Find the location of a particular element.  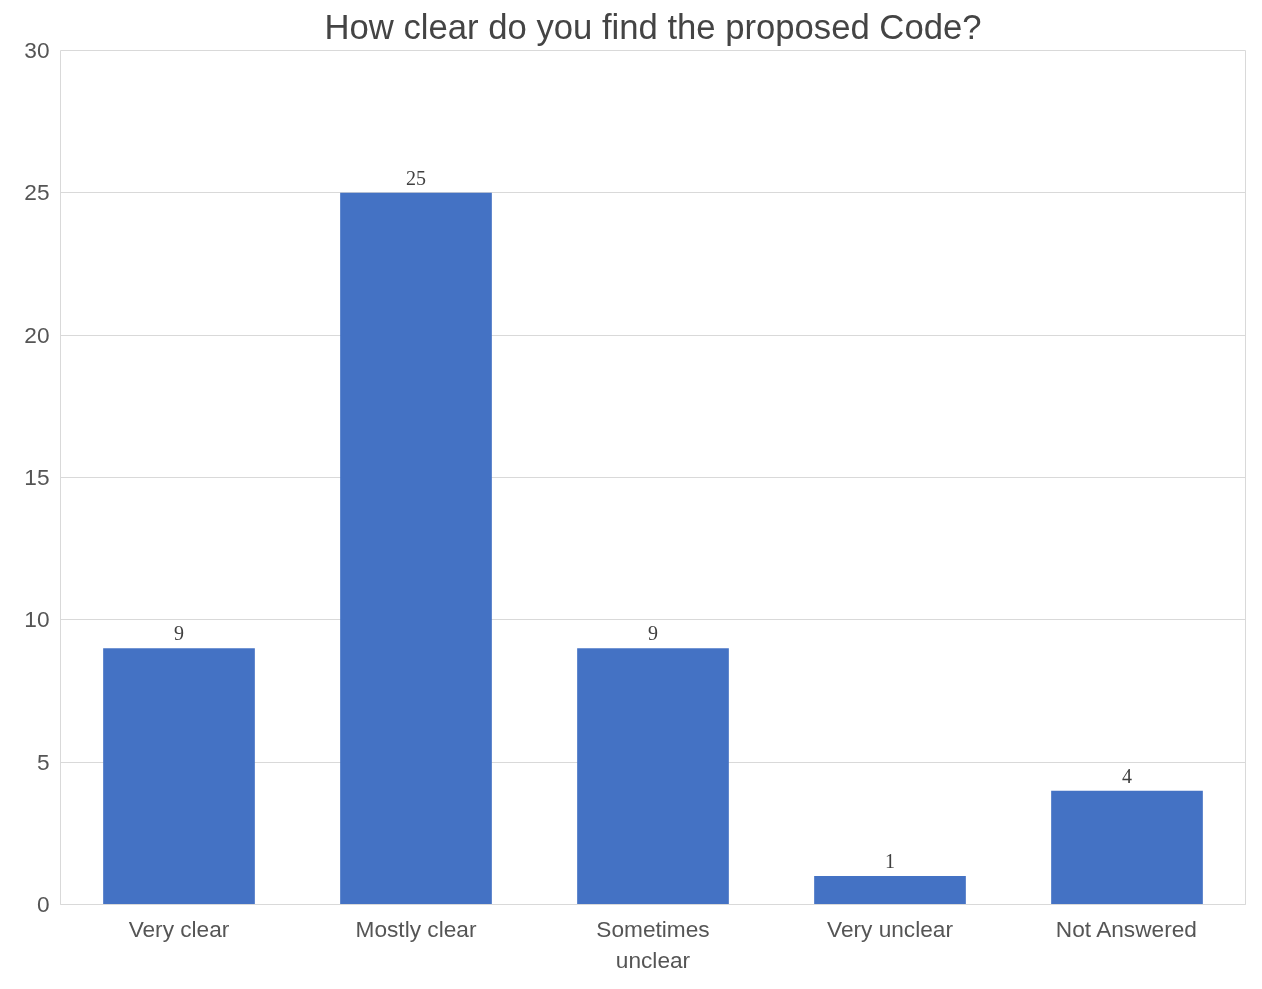

y-tick-label: 15 is located at coordinates (37, 477).